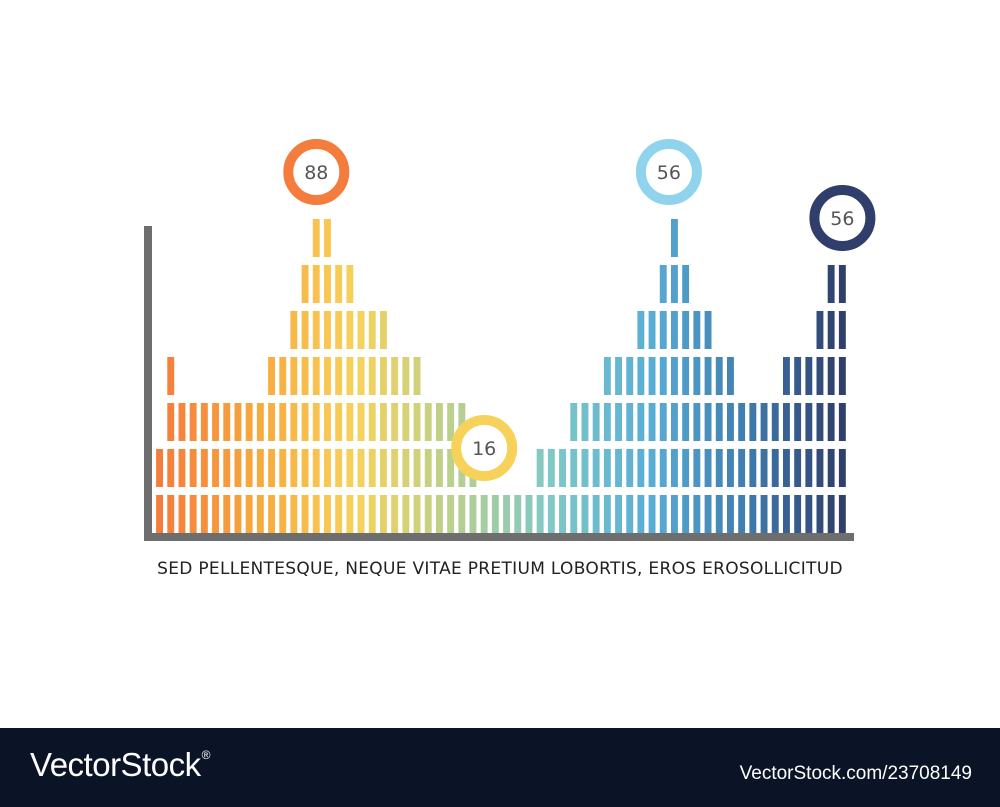  What do you see at coordinates (484, 449) in the screenshot?
I see `callout-label: 16` at bounding box center [484, 449].